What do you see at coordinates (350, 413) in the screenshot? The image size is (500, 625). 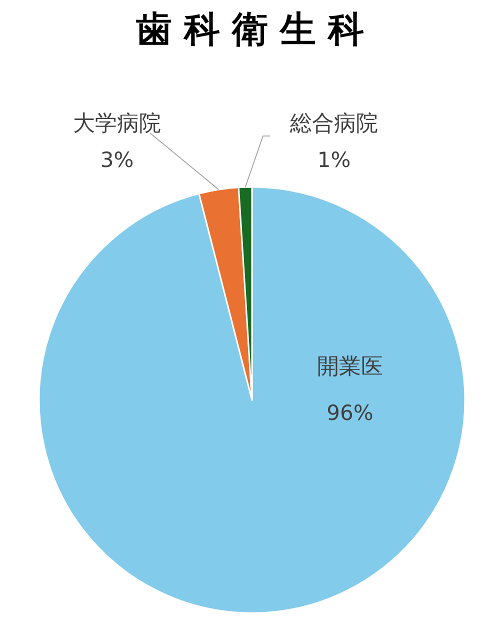 I see `data-label: 96%` at bounding box center [350, 413].